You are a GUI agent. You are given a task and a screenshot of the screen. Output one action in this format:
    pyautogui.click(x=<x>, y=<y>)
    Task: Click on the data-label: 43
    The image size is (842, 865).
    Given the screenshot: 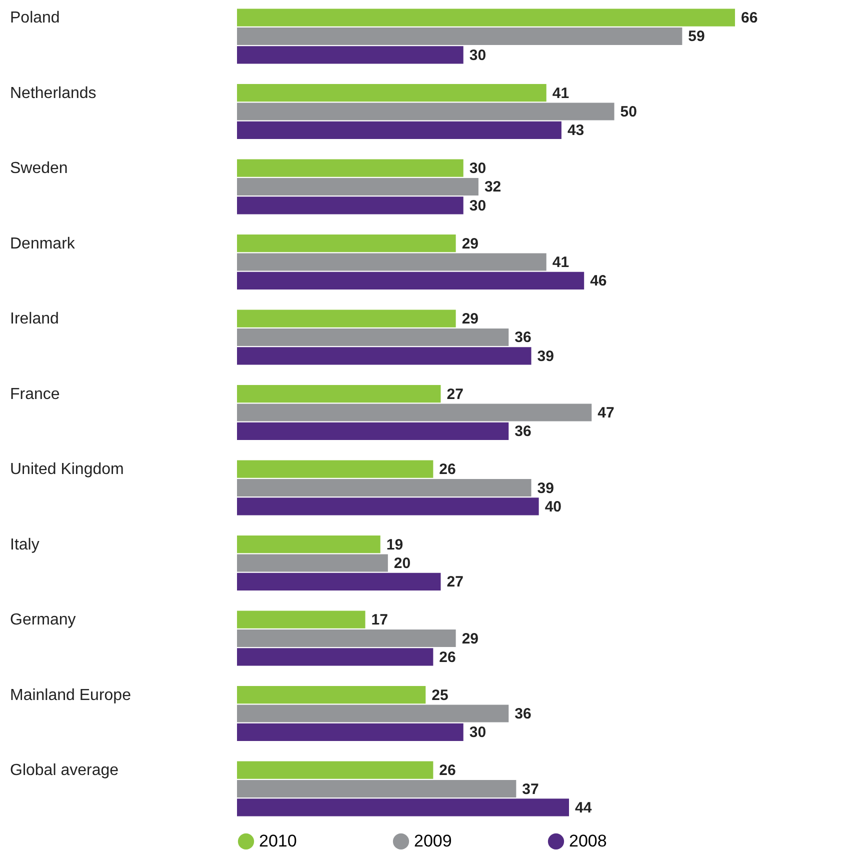 What is the action you would take?
    pyautogui.click(x=575, y=131)
    